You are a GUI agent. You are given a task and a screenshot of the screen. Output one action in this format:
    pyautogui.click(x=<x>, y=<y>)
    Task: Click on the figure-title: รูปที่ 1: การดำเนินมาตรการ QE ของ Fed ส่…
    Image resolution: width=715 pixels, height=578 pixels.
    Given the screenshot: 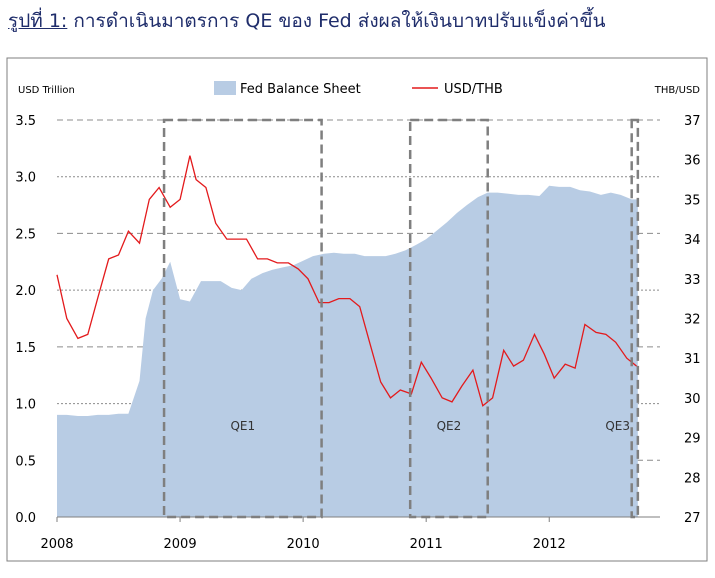 What is the action you would take?
    pyautogui.click(x=358, y=23)
    